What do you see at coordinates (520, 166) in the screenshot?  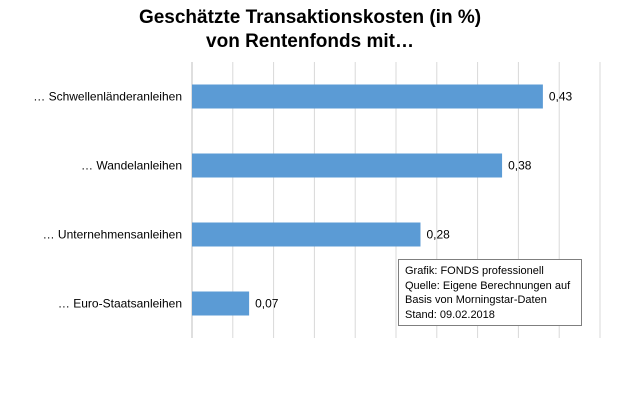 I see `data-label: 0,38` at bounding box center [520, 166].